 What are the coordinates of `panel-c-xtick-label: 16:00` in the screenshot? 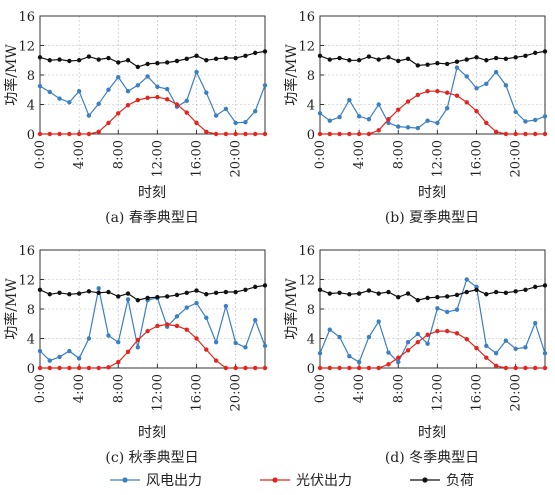 It's located at (197, 392).